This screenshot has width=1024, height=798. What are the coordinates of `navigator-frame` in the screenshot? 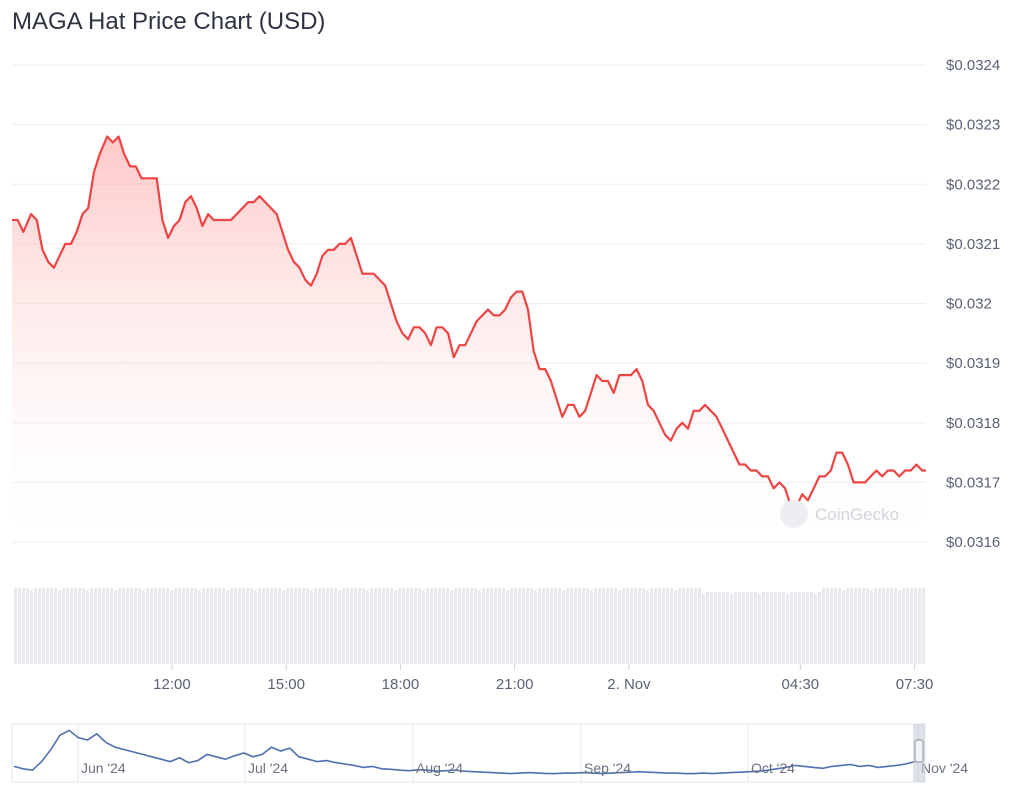 It's located at (468, 753).